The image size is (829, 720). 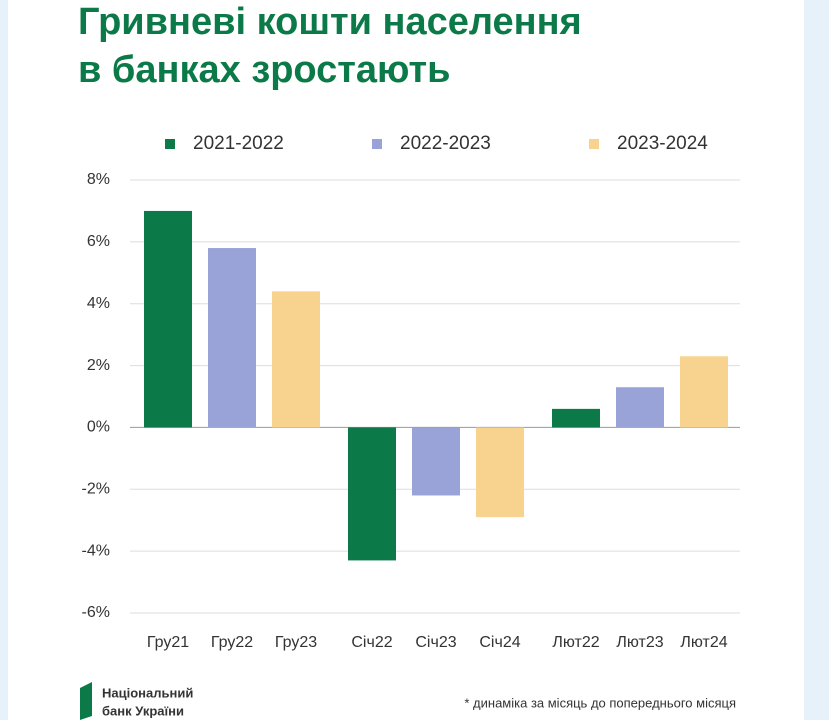 What do you see at coordinates (703, 642) in the screenshot?
I see `x-tick-label: Лют24` at bounding box center [703, 642].